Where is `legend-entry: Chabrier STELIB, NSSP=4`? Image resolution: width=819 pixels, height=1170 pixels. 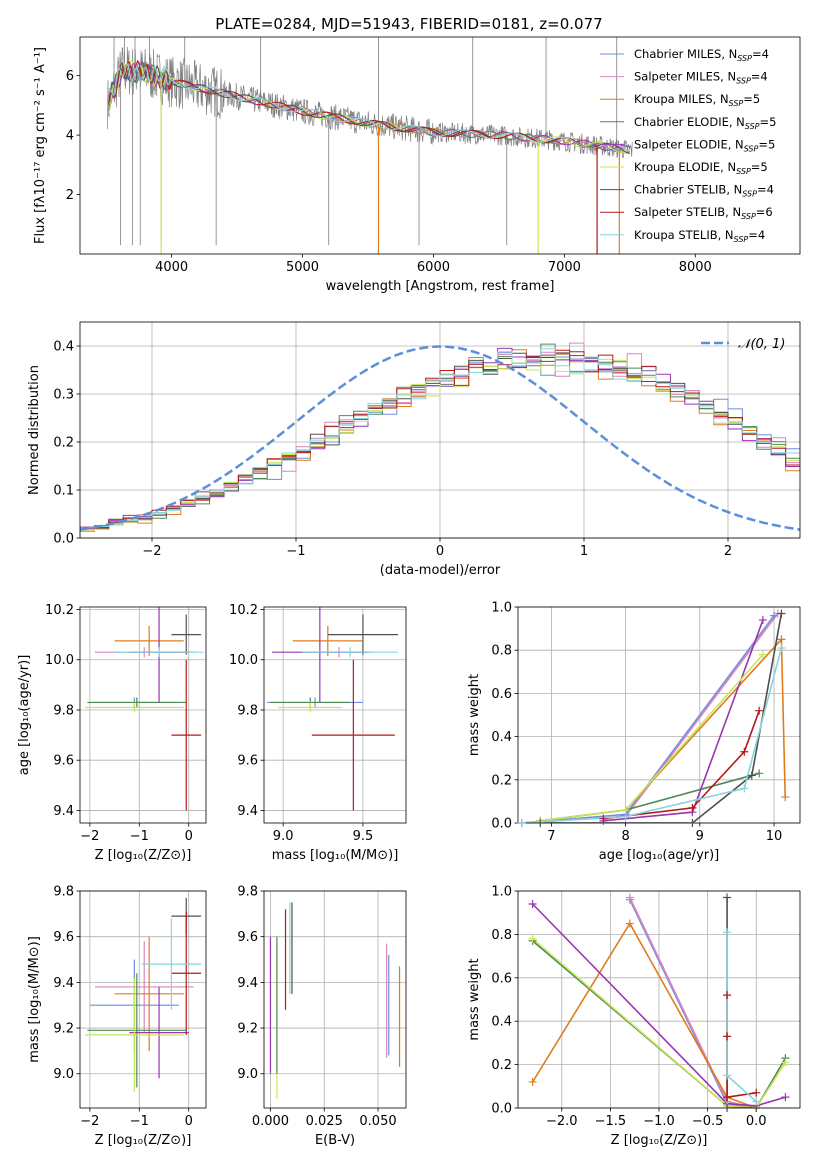 legend-entry: Chabrier STELIB, NSSP=4 is located at coordinates (704, 191).